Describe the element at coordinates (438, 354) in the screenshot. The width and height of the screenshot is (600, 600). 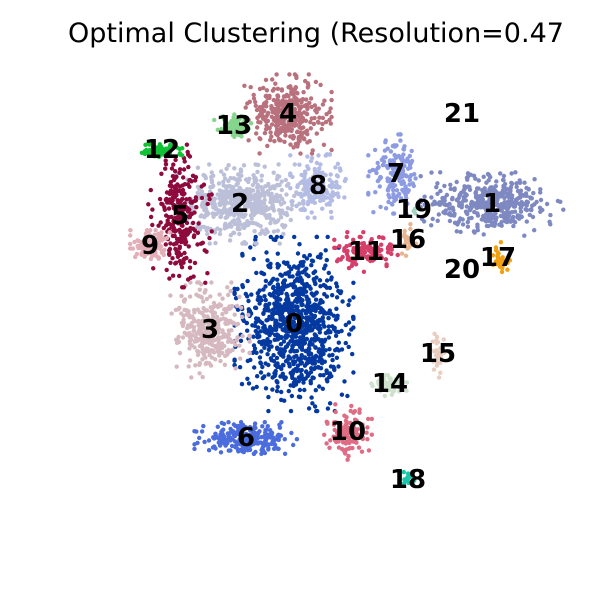
I see `cluster-label-15: 15` at that location.